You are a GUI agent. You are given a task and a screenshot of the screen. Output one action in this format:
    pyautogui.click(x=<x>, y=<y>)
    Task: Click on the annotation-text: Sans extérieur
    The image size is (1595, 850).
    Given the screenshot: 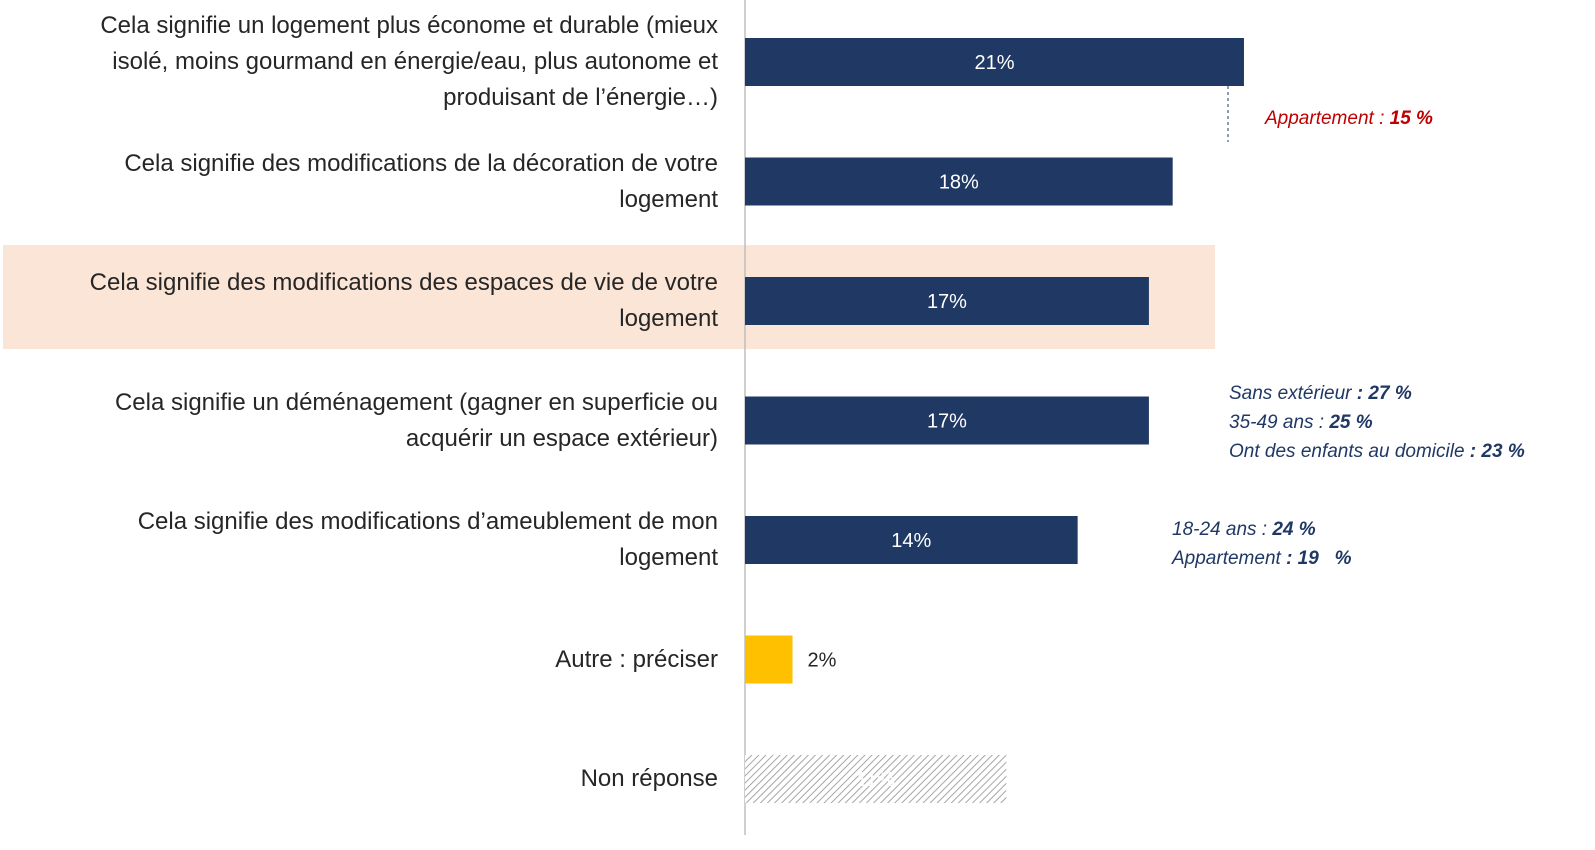 What is the action you would take?
    pyautogui.click(x=1290, y=393)
    